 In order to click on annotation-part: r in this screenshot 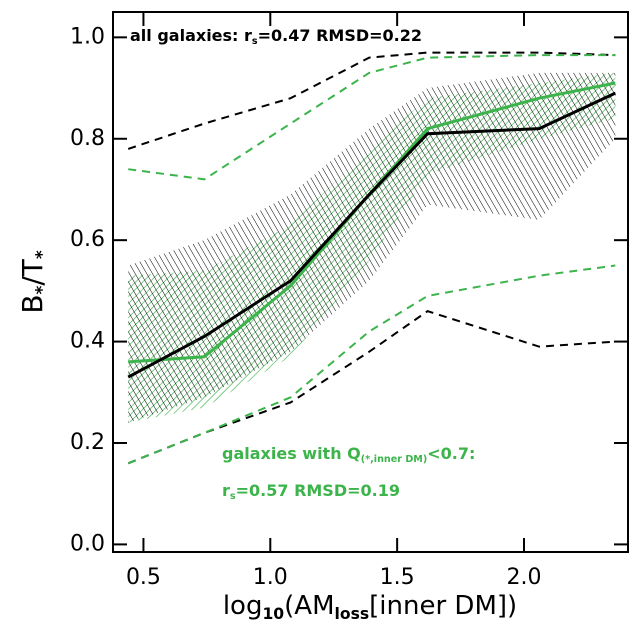, I will do `click(226, 490)`.